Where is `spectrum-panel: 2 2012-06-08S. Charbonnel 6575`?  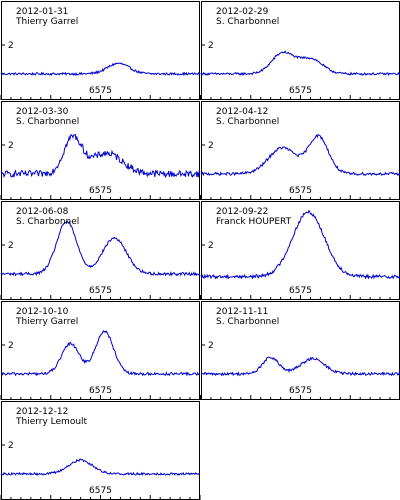
spectrum-panel: 2 2012-06-08S. Charbonnel 6575 is located at coordinates (100, 250).